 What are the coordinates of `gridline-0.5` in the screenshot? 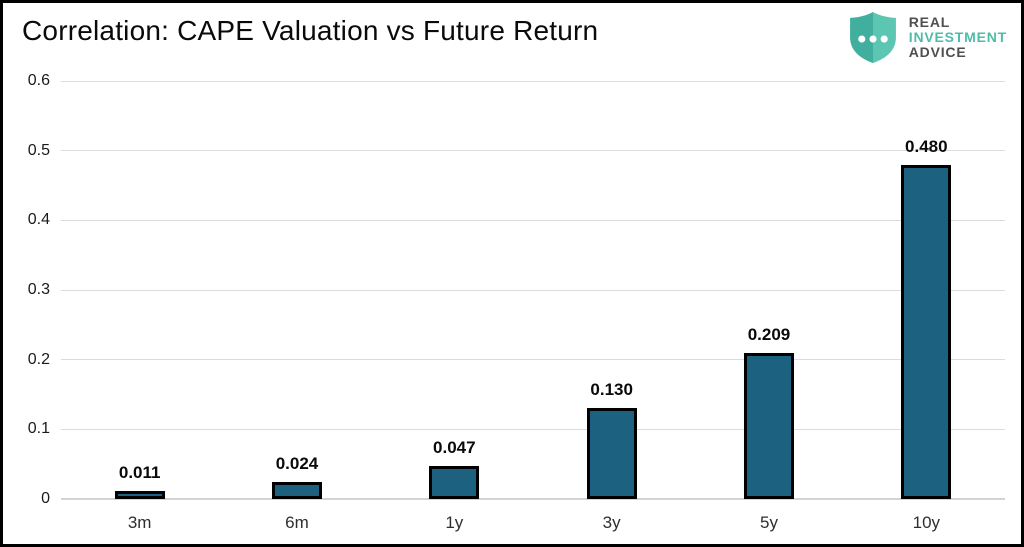 It's located at (533, 151).